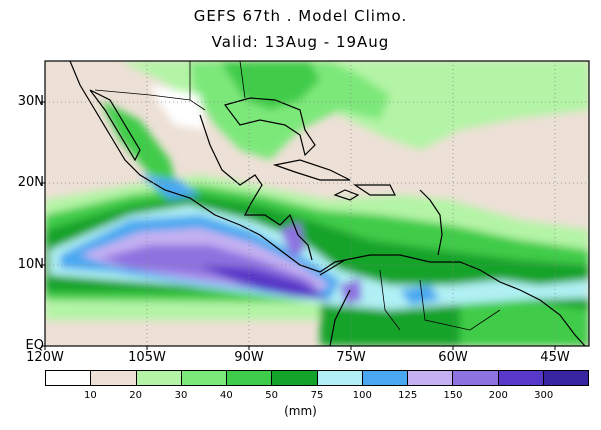 Image resolution: width=601 pixels, height=430 pixels. I want to click on lon-label-45w: 45W, so click(555, 357).